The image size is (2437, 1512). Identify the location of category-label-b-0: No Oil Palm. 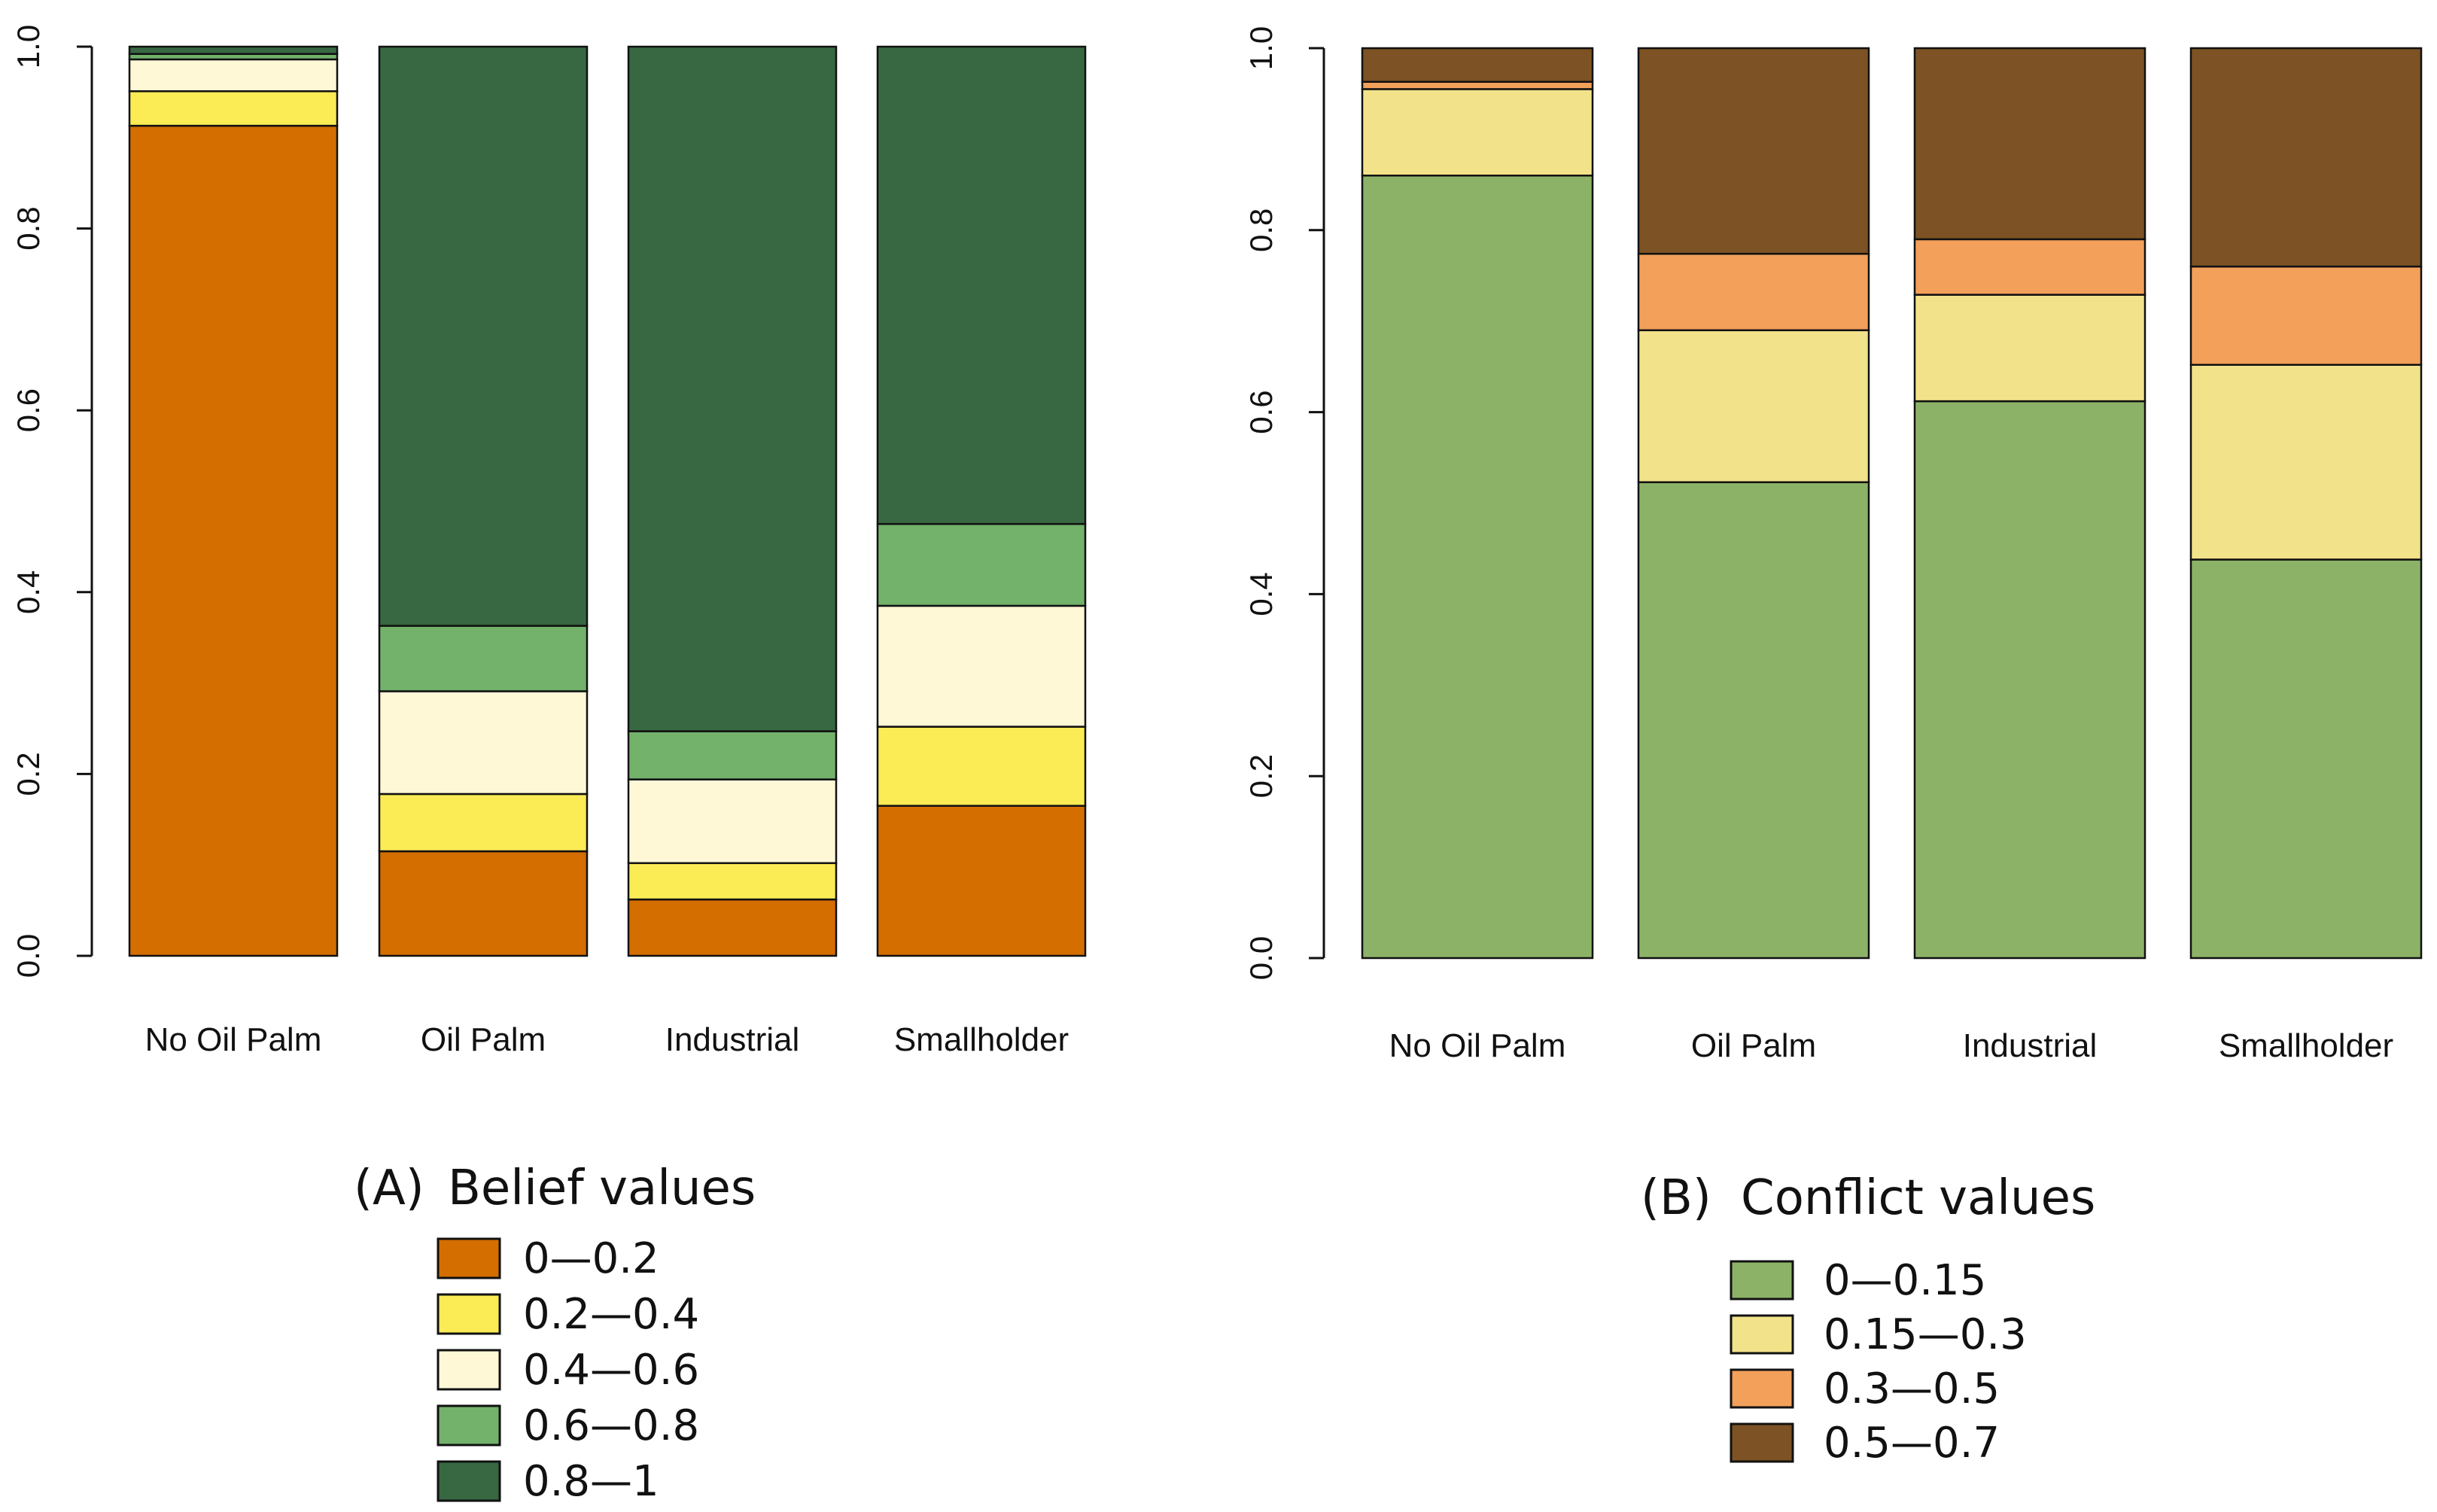
(1477, 1045).